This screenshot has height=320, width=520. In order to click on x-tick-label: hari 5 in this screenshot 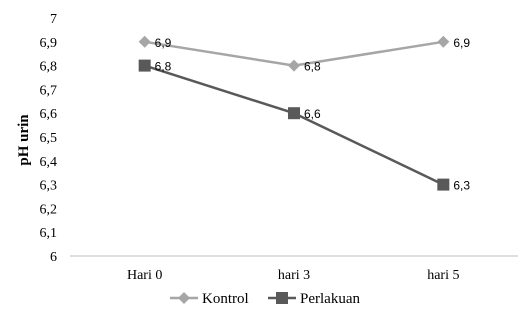, I will do `click(443, 275)`.